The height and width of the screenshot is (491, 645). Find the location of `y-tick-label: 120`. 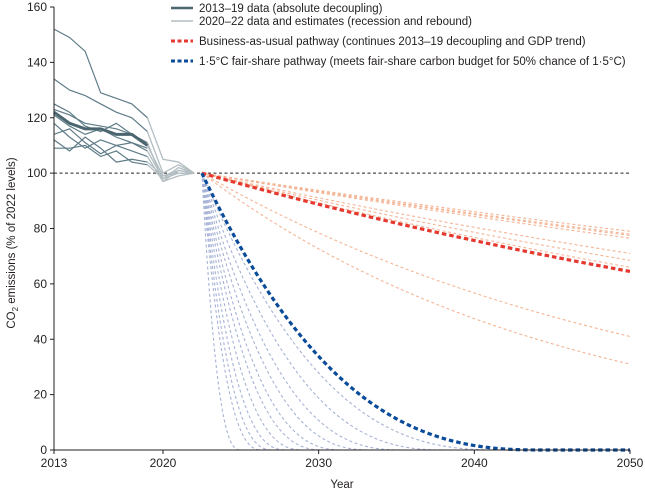

y-tick-label: 120 is located at coordinates (37, 118).